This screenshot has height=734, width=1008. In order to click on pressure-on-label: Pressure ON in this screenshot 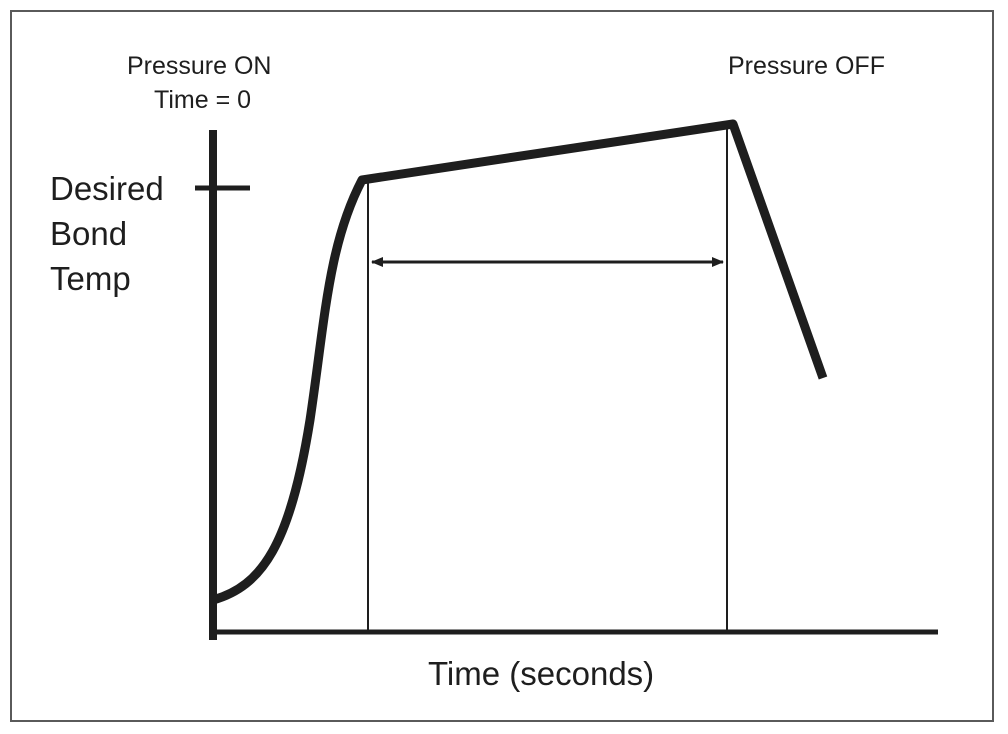, I will do `click(199, 66)`.